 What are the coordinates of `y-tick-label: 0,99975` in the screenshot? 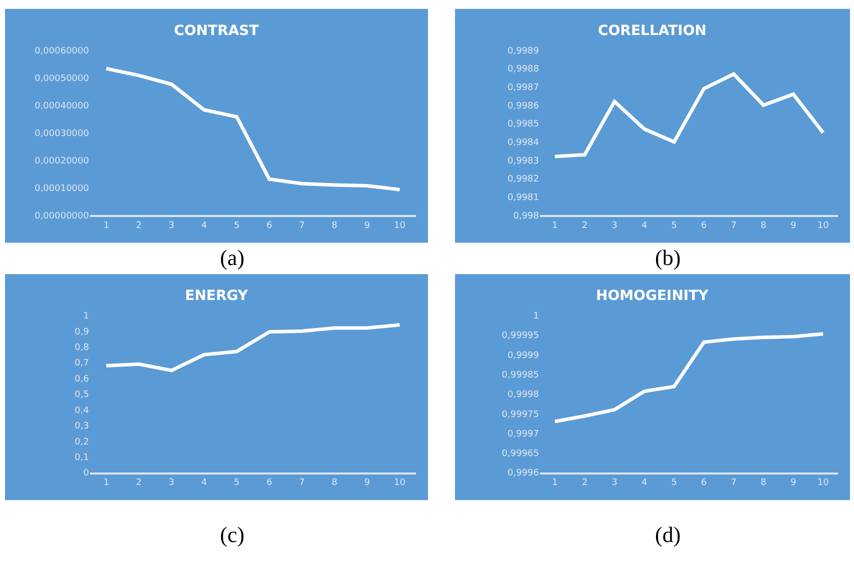 It's located at (520, 415).